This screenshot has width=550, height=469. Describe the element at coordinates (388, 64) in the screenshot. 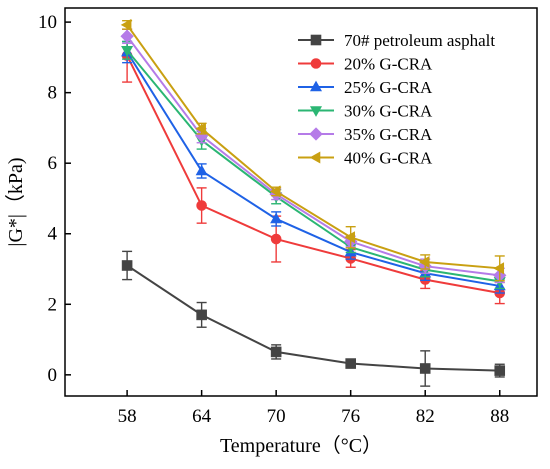

I see `legend-label: 20% G-CRA` at that location.